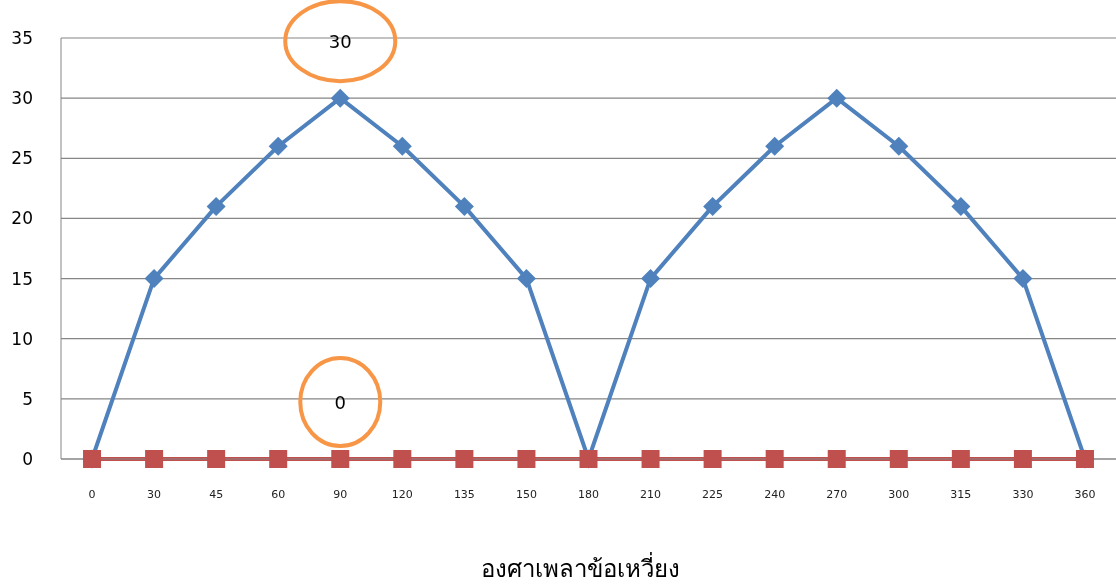  Describe the element at coordinates (713, 494) in the screenshot. I see `x-tick-label: 225` at that location.